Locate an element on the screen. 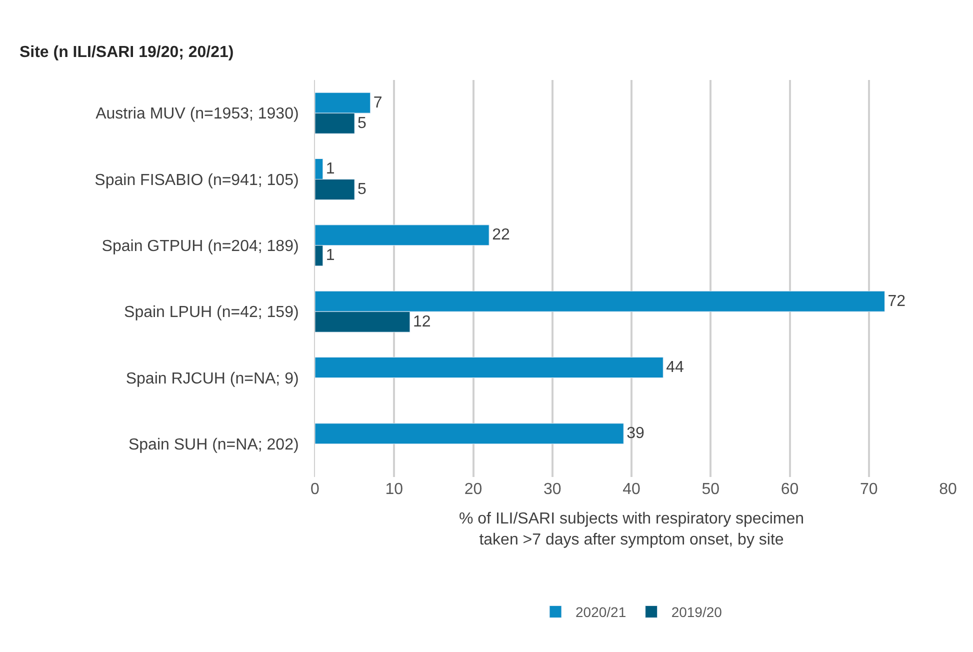 The width and height of the screenshot is (973, 652). data-label: 39 is located at coordinates (635, 433).